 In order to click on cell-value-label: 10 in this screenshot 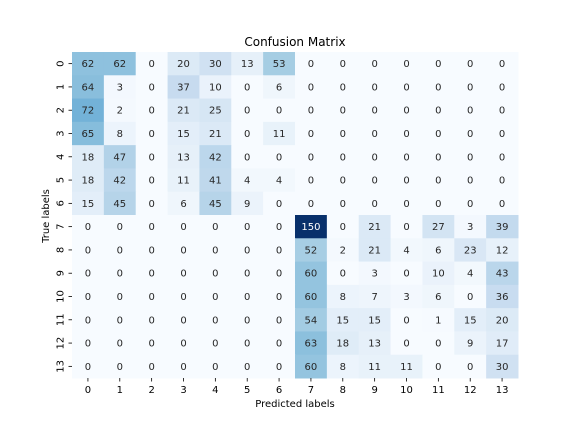, I will do `click(215, 87)`.